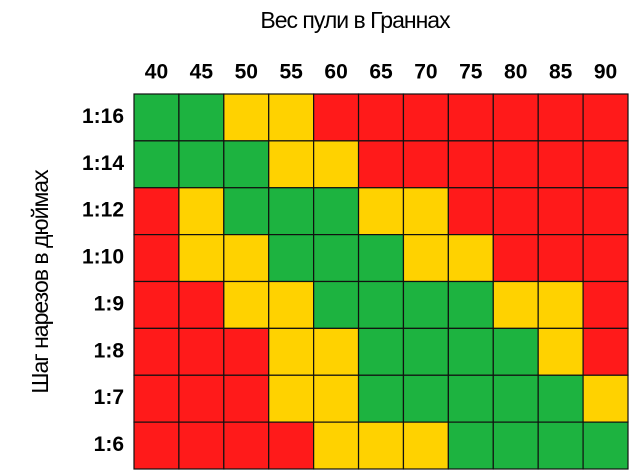  Describe the element at coordinates (381, 72) in the screenshot. I see `x-tick-label: 65` at that location.